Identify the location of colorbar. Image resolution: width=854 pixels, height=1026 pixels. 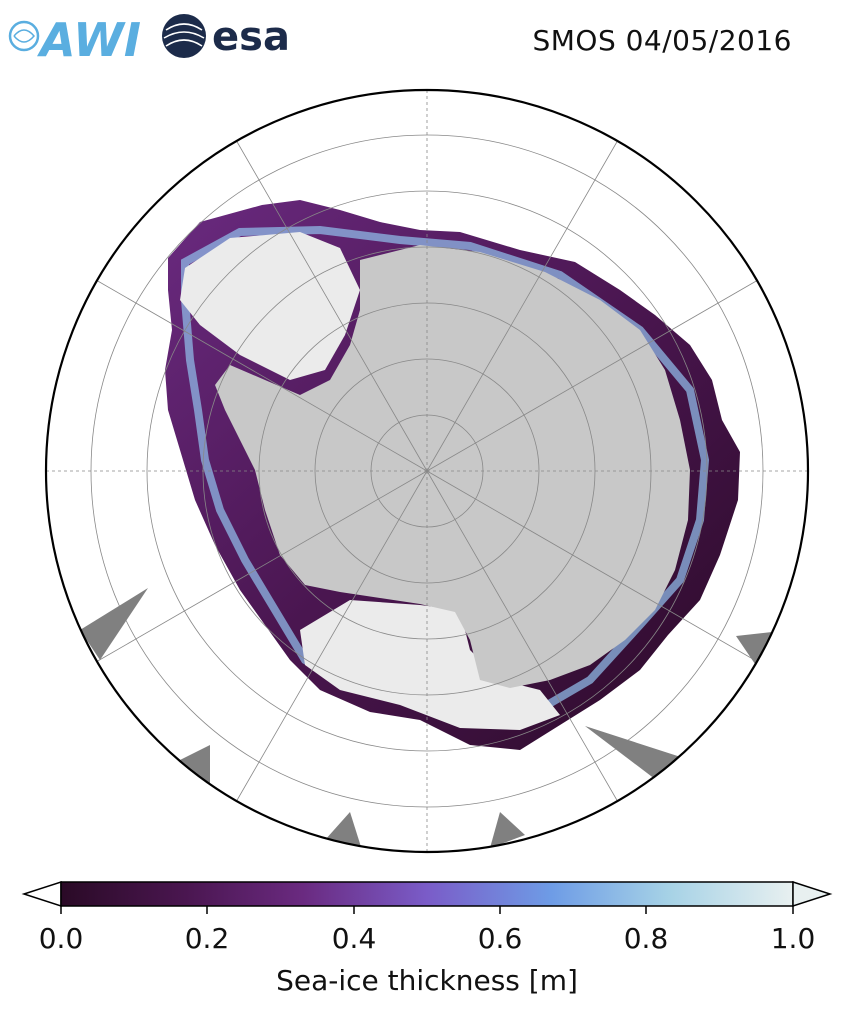
(427, 897).